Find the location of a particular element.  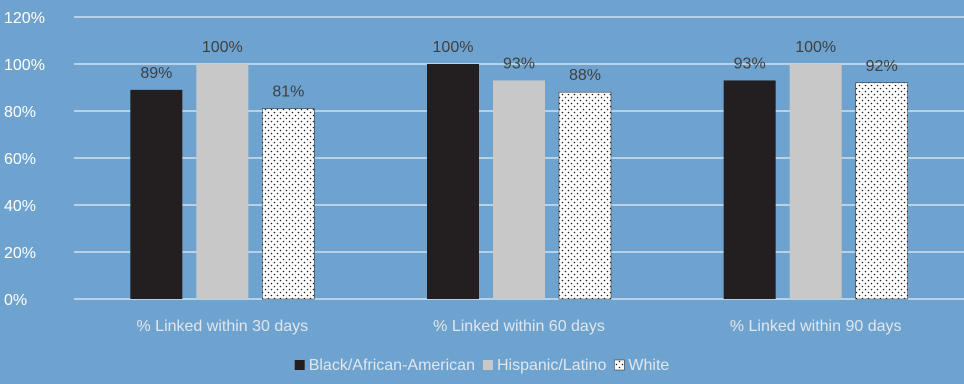

legend-label: White is located at coordinates (648, 365).